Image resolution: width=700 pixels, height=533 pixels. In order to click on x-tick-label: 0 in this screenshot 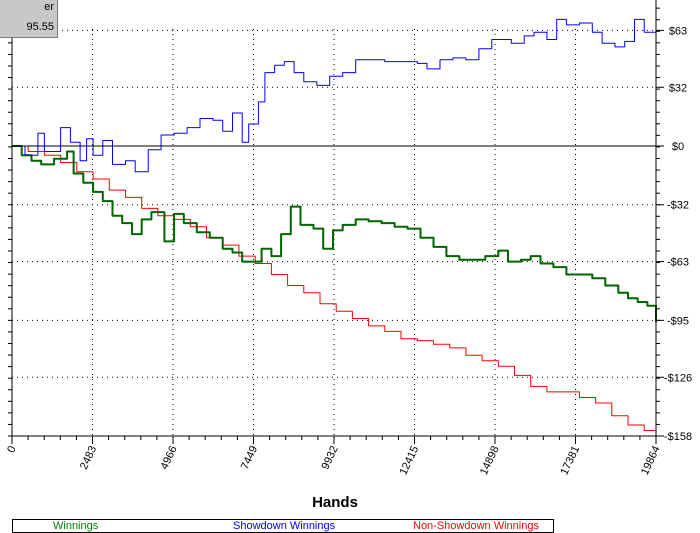, I will do `click(11, 449)`.